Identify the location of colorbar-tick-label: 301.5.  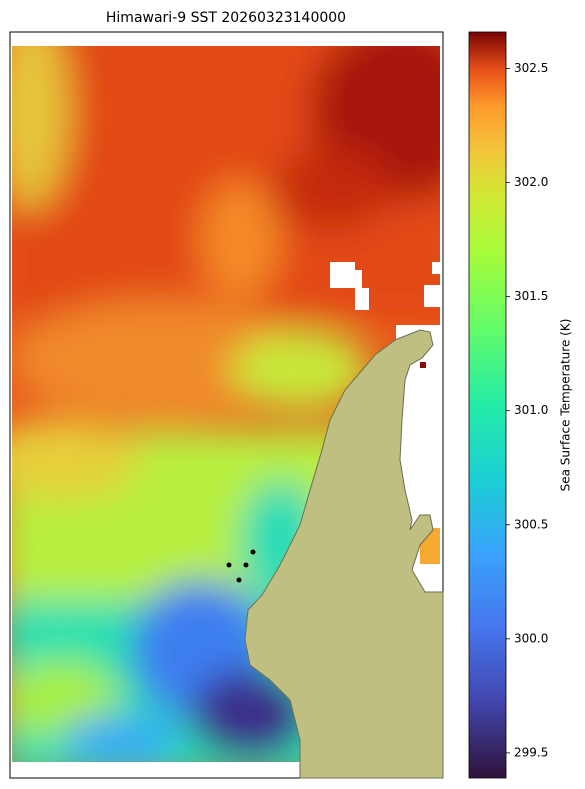
(531, 296).